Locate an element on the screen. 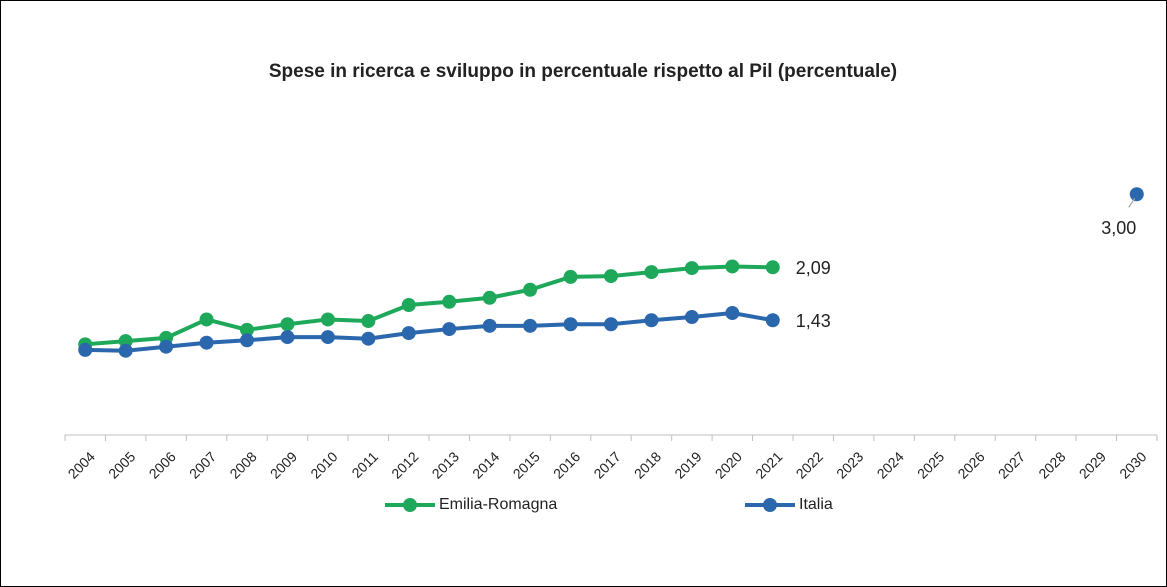  legend-label: Italia is located at coordinates (816, 504).